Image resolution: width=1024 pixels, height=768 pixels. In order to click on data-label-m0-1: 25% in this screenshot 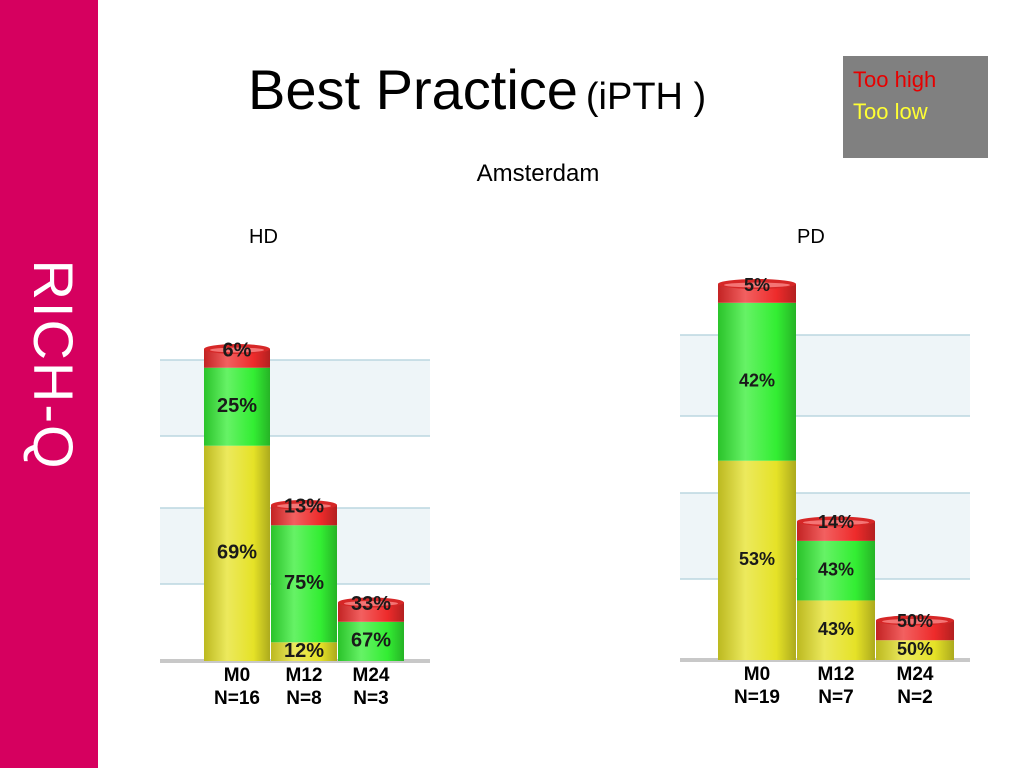, I will do `click(237, 406)`.